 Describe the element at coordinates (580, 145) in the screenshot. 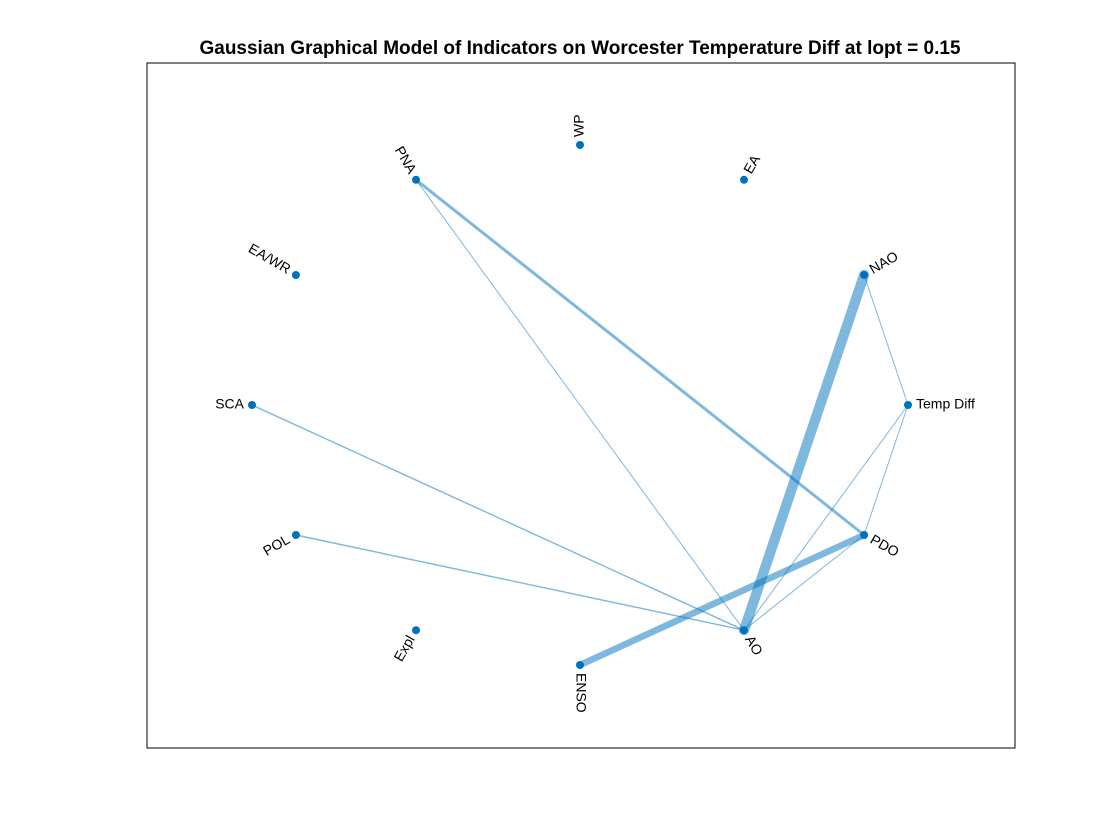

I see `node-wp` at that location.